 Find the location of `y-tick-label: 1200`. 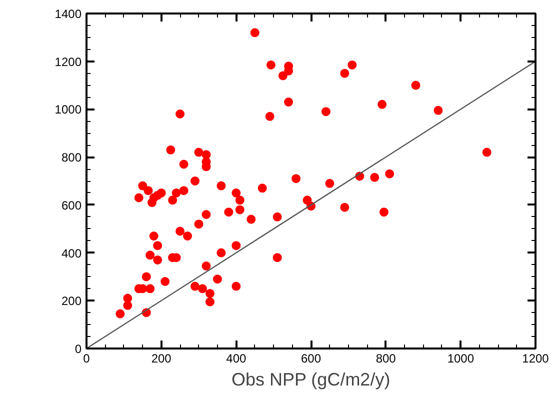

y-tick-label: 1200 is located at coordinates (68, 61).